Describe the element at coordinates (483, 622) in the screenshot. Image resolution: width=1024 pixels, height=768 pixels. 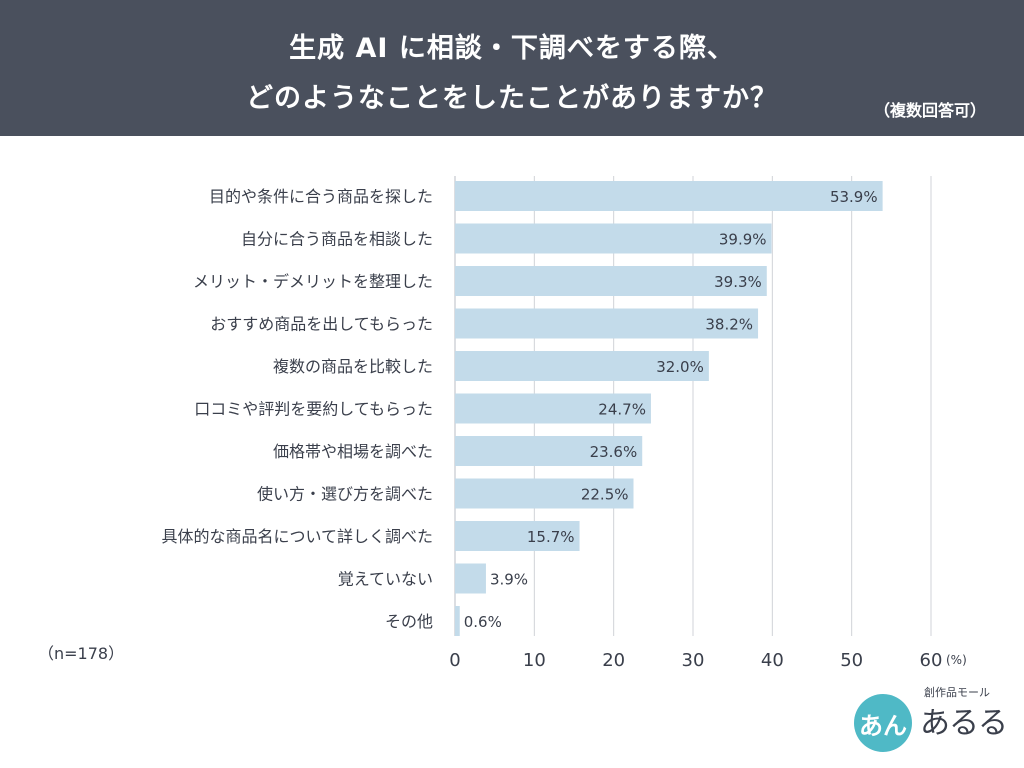
I see `value-label: 0.6%` at that location.